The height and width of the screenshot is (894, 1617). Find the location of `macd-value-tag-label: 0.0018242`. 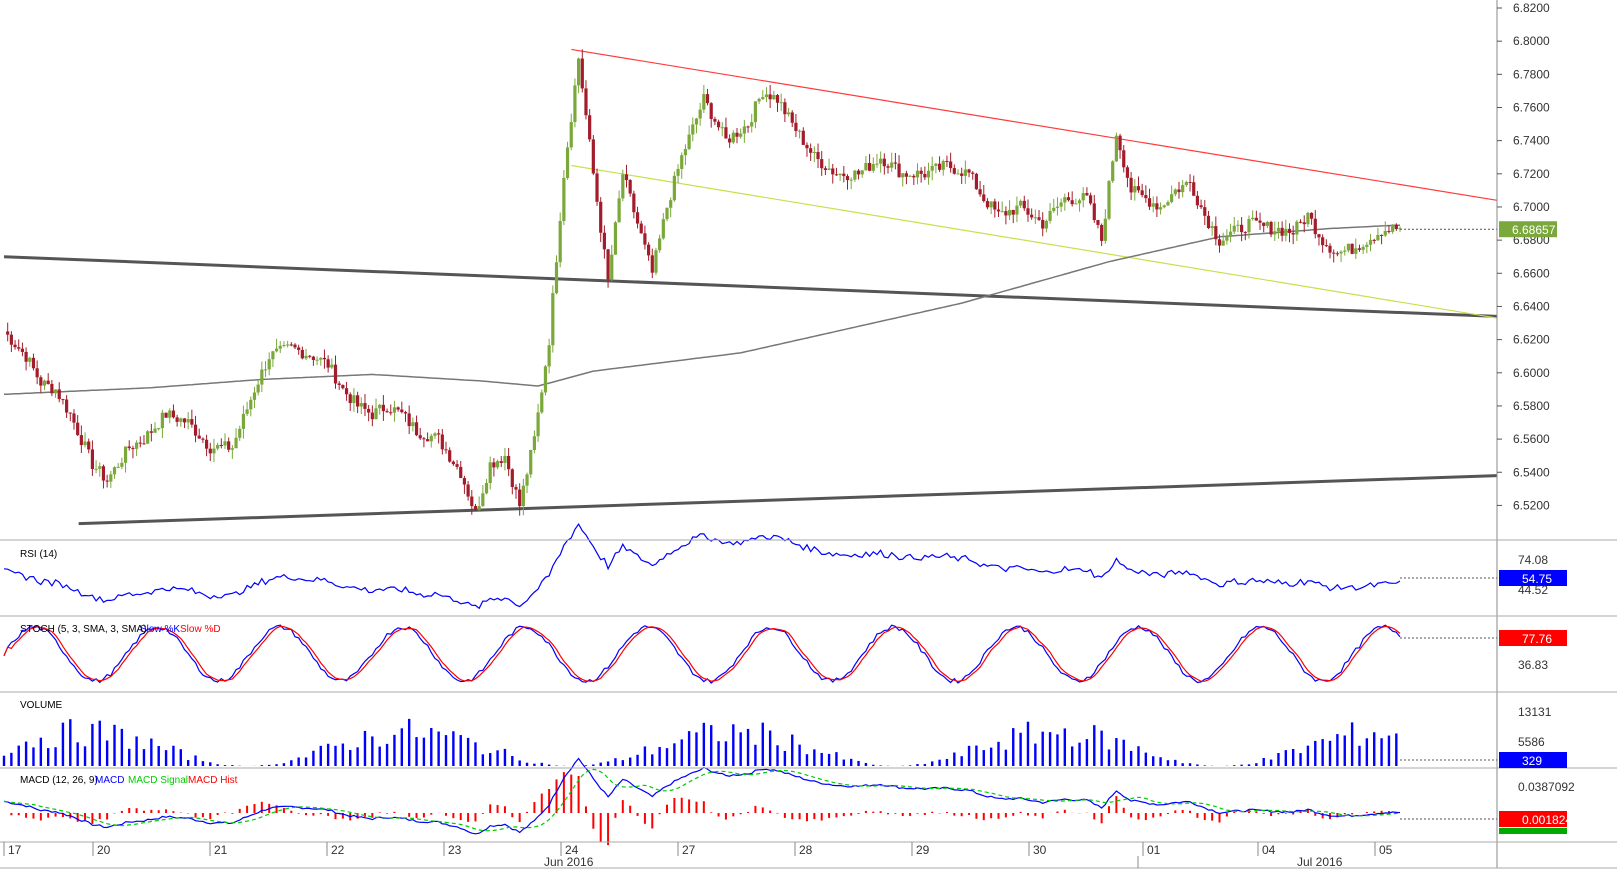

macd-value-tag-label: 0.0018242 is located at coordinates (1550, 820).